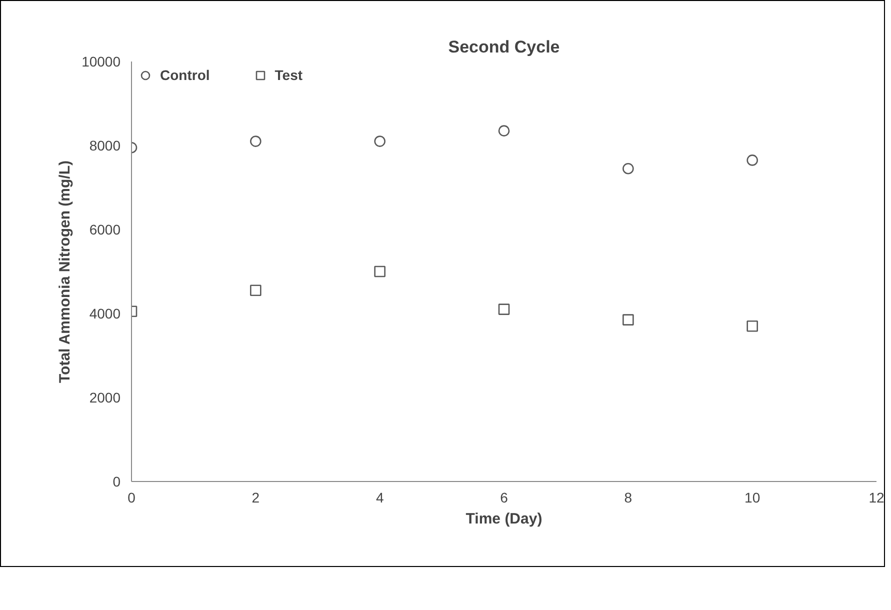 The height and width of the screenshot is (610, 891). I want to click on x-tick-label: 2, so click(256, 498).